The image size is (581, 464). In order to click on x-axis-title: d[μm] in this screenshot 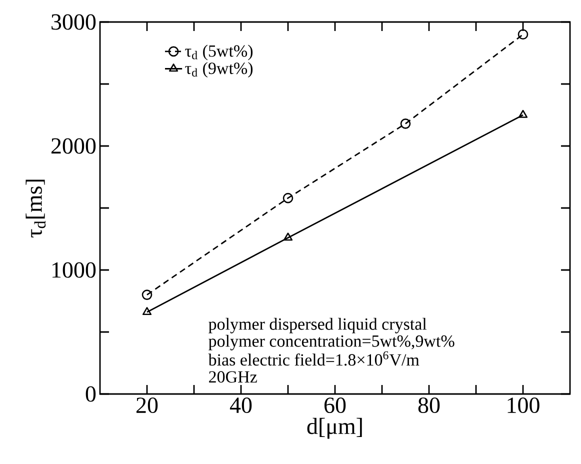, I will do `click(334, 428)`.